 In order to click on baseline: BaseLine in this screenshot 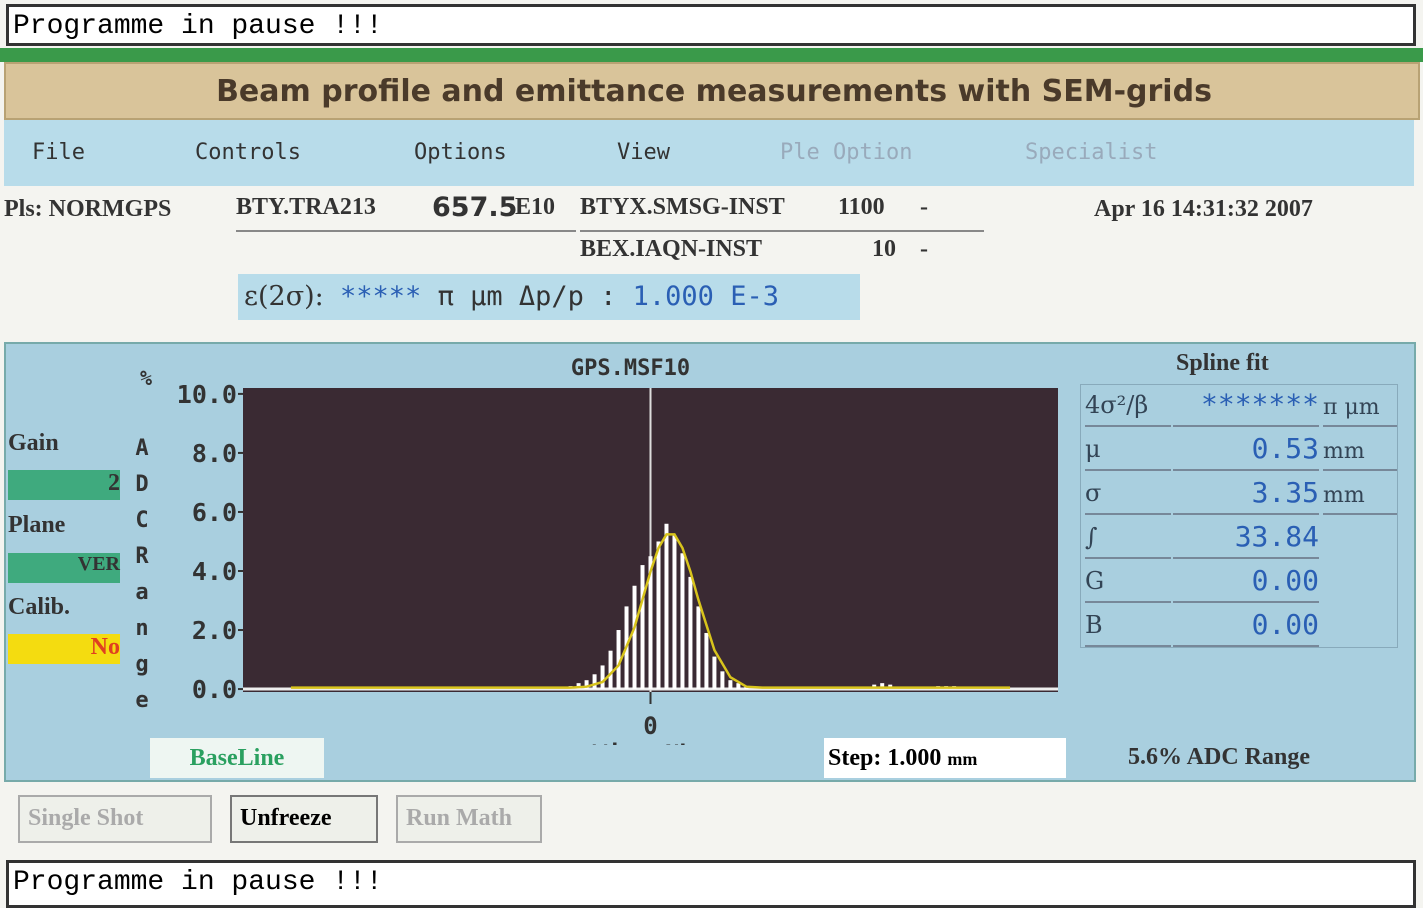, I will do `click(237, 758)`.